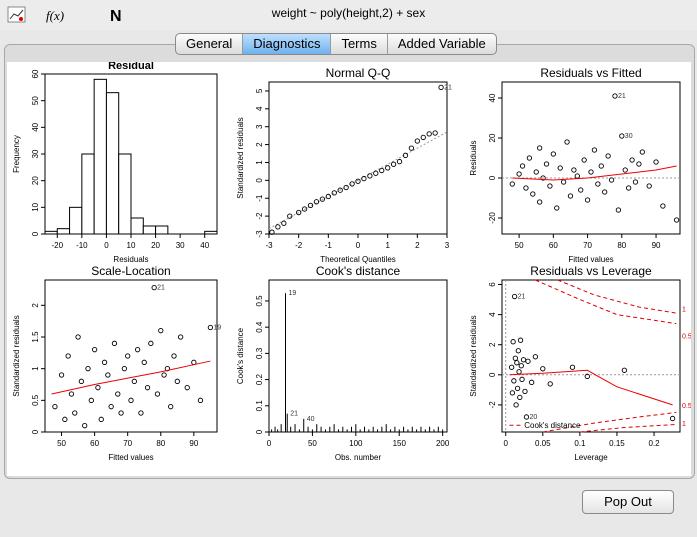 The height and width of the screenshot is (537, 697). What do you see at coordinates (617, 296) in the screenshot?
I see `cooks-contour` at bounding box center [617, 296].